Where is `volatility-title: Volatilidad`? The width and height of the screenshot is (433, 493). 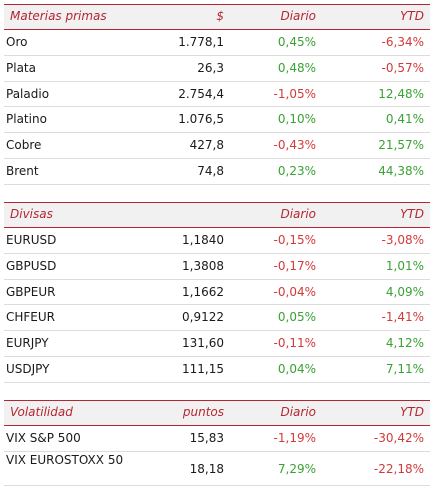 volatility-title: Volatilidad is located at coordinates (41, 412).